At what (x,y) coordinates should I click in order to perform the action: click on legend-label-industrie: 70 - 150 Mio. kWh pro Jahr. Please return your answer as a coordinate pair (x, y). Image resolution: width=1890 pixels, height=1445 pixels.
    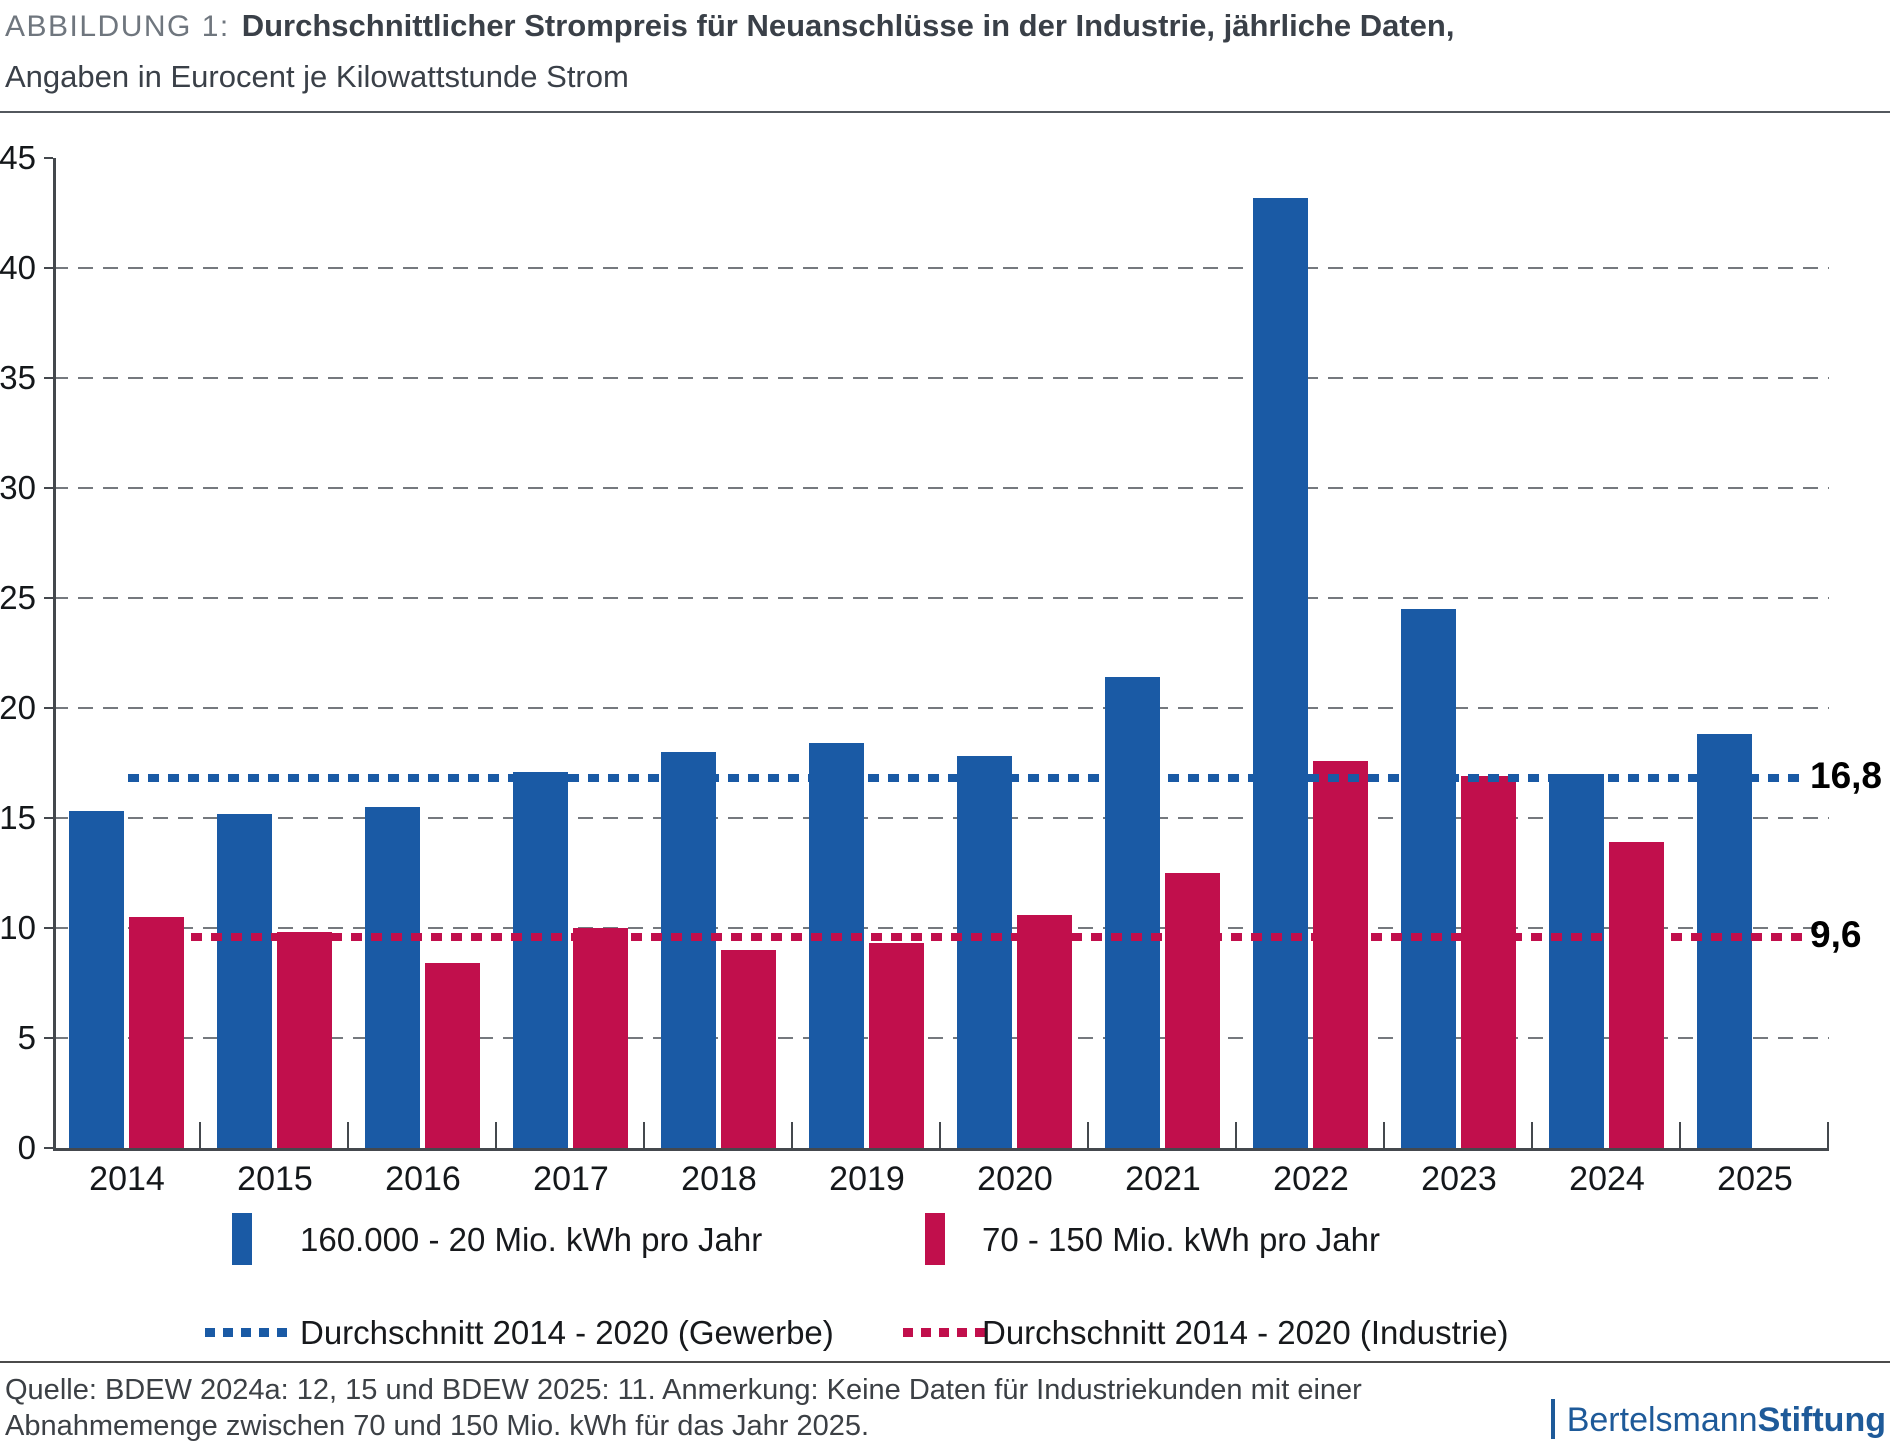
    Looking at the image, I should click on (1181, 1239).